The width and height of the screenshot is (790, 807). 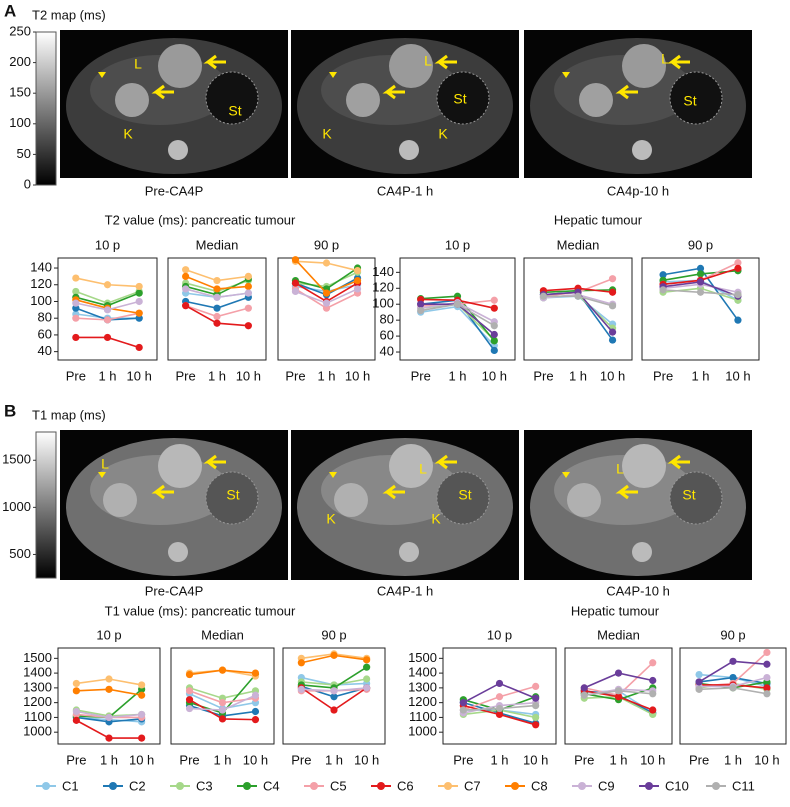 I want to click on legend-label: C4, so click(x=271, y=785).